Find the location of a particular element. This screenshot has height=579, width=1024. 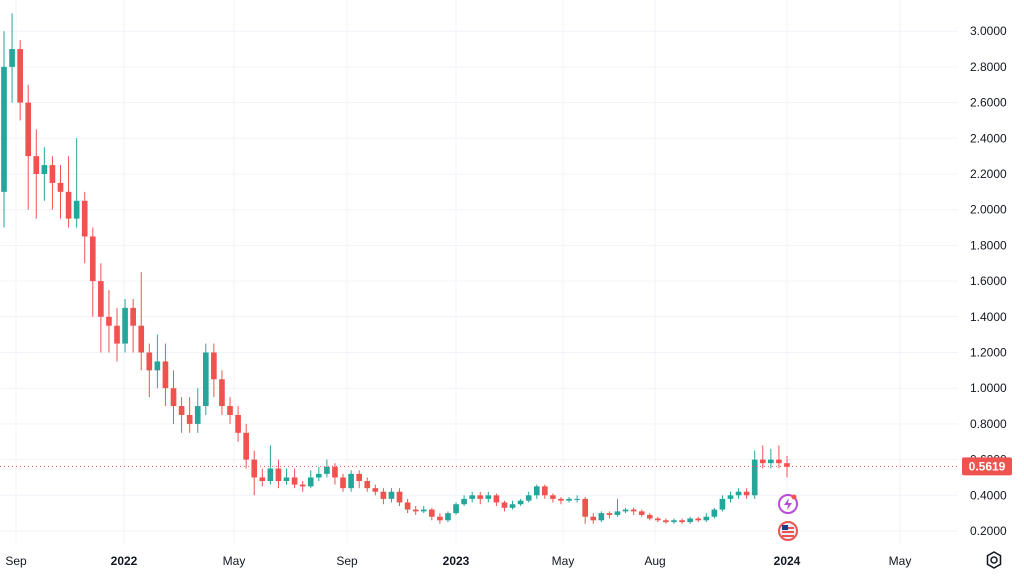

y-tick-label: 1.2000 is located at coordinates (988, 353).